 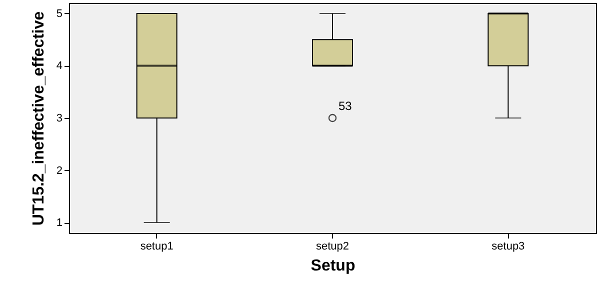 What do you see at coordinates (59, 66) in the screenshot?
I see `y-tick-label: 4` at bounding box center [59, 66].